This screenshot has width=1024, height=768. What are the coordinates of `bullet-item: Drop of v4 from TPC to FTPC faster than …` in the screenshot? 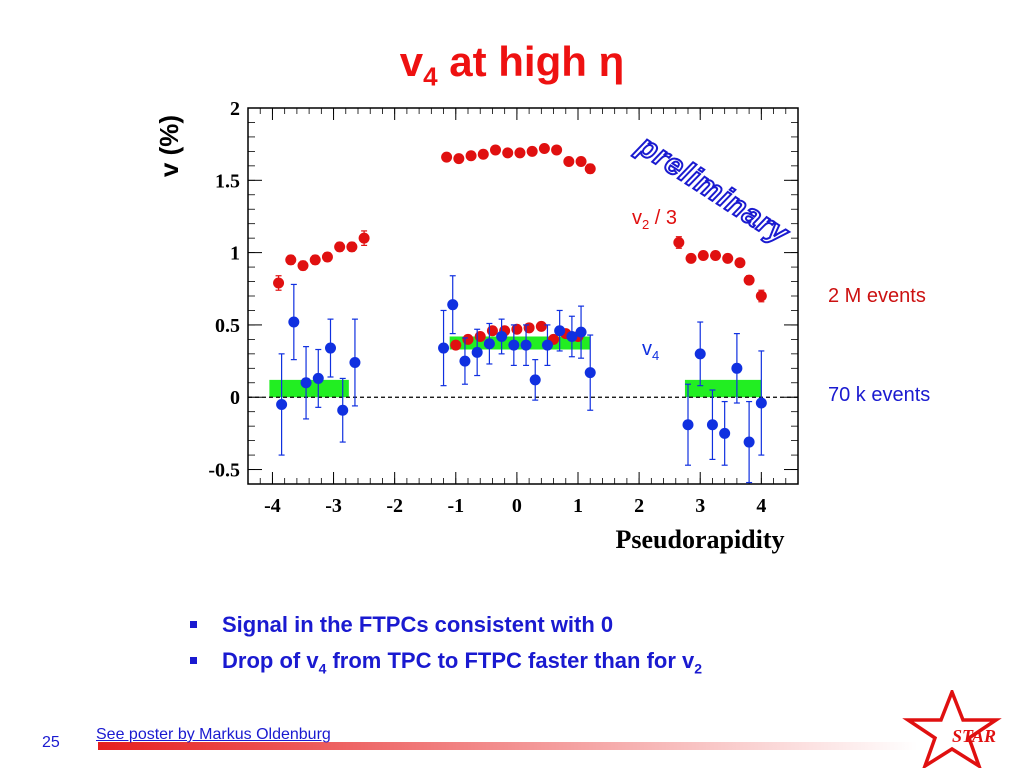 It's located at (570, 662).